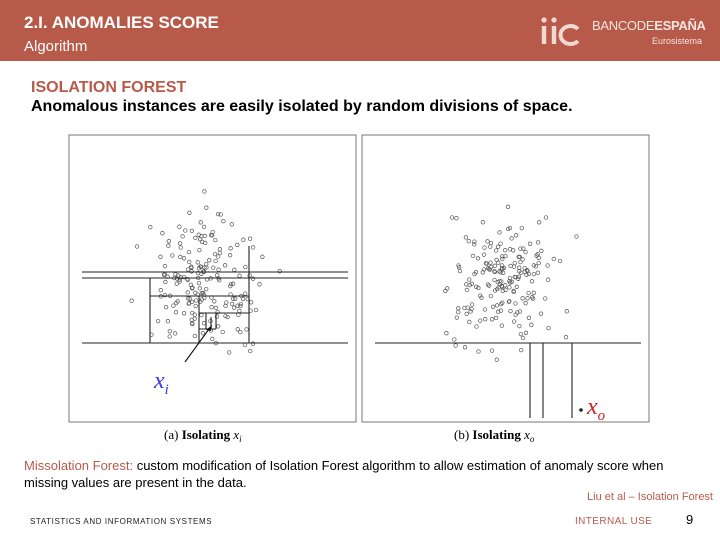 This screenshot has height=540, width=720. I want to click on panel-a-caption: (a) Isolating xi, so click(203, 435).